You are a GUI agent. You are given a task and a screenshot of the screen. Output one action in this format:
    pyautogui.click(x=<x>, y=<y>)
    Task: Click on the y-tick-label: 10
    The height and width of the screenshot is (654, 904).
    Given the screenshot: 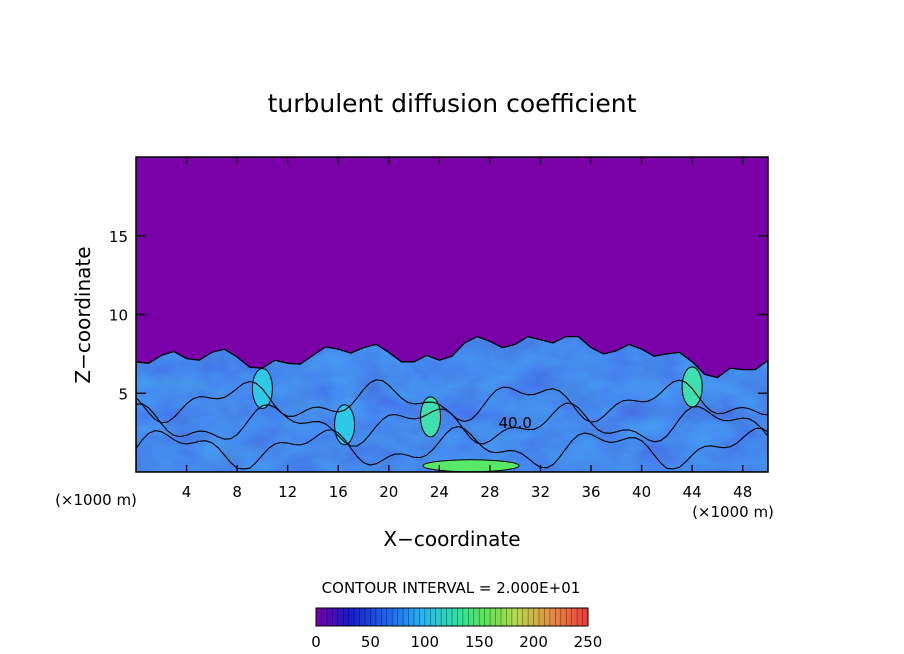 What is the action you would take?
    pyautogui.click(x=118, y=316)
    